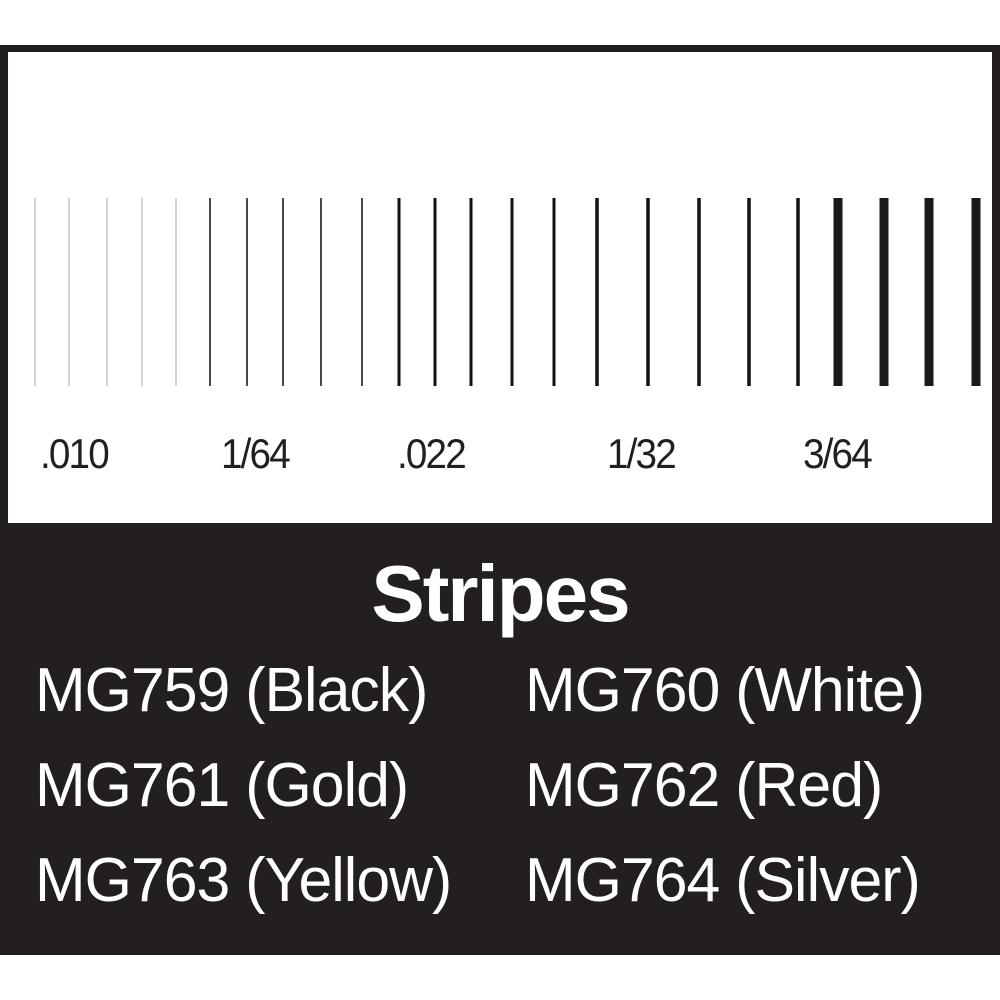  Describe the element at coordinates (432, 453) in the screenshot. I see `size-label-022: .022` at that location.